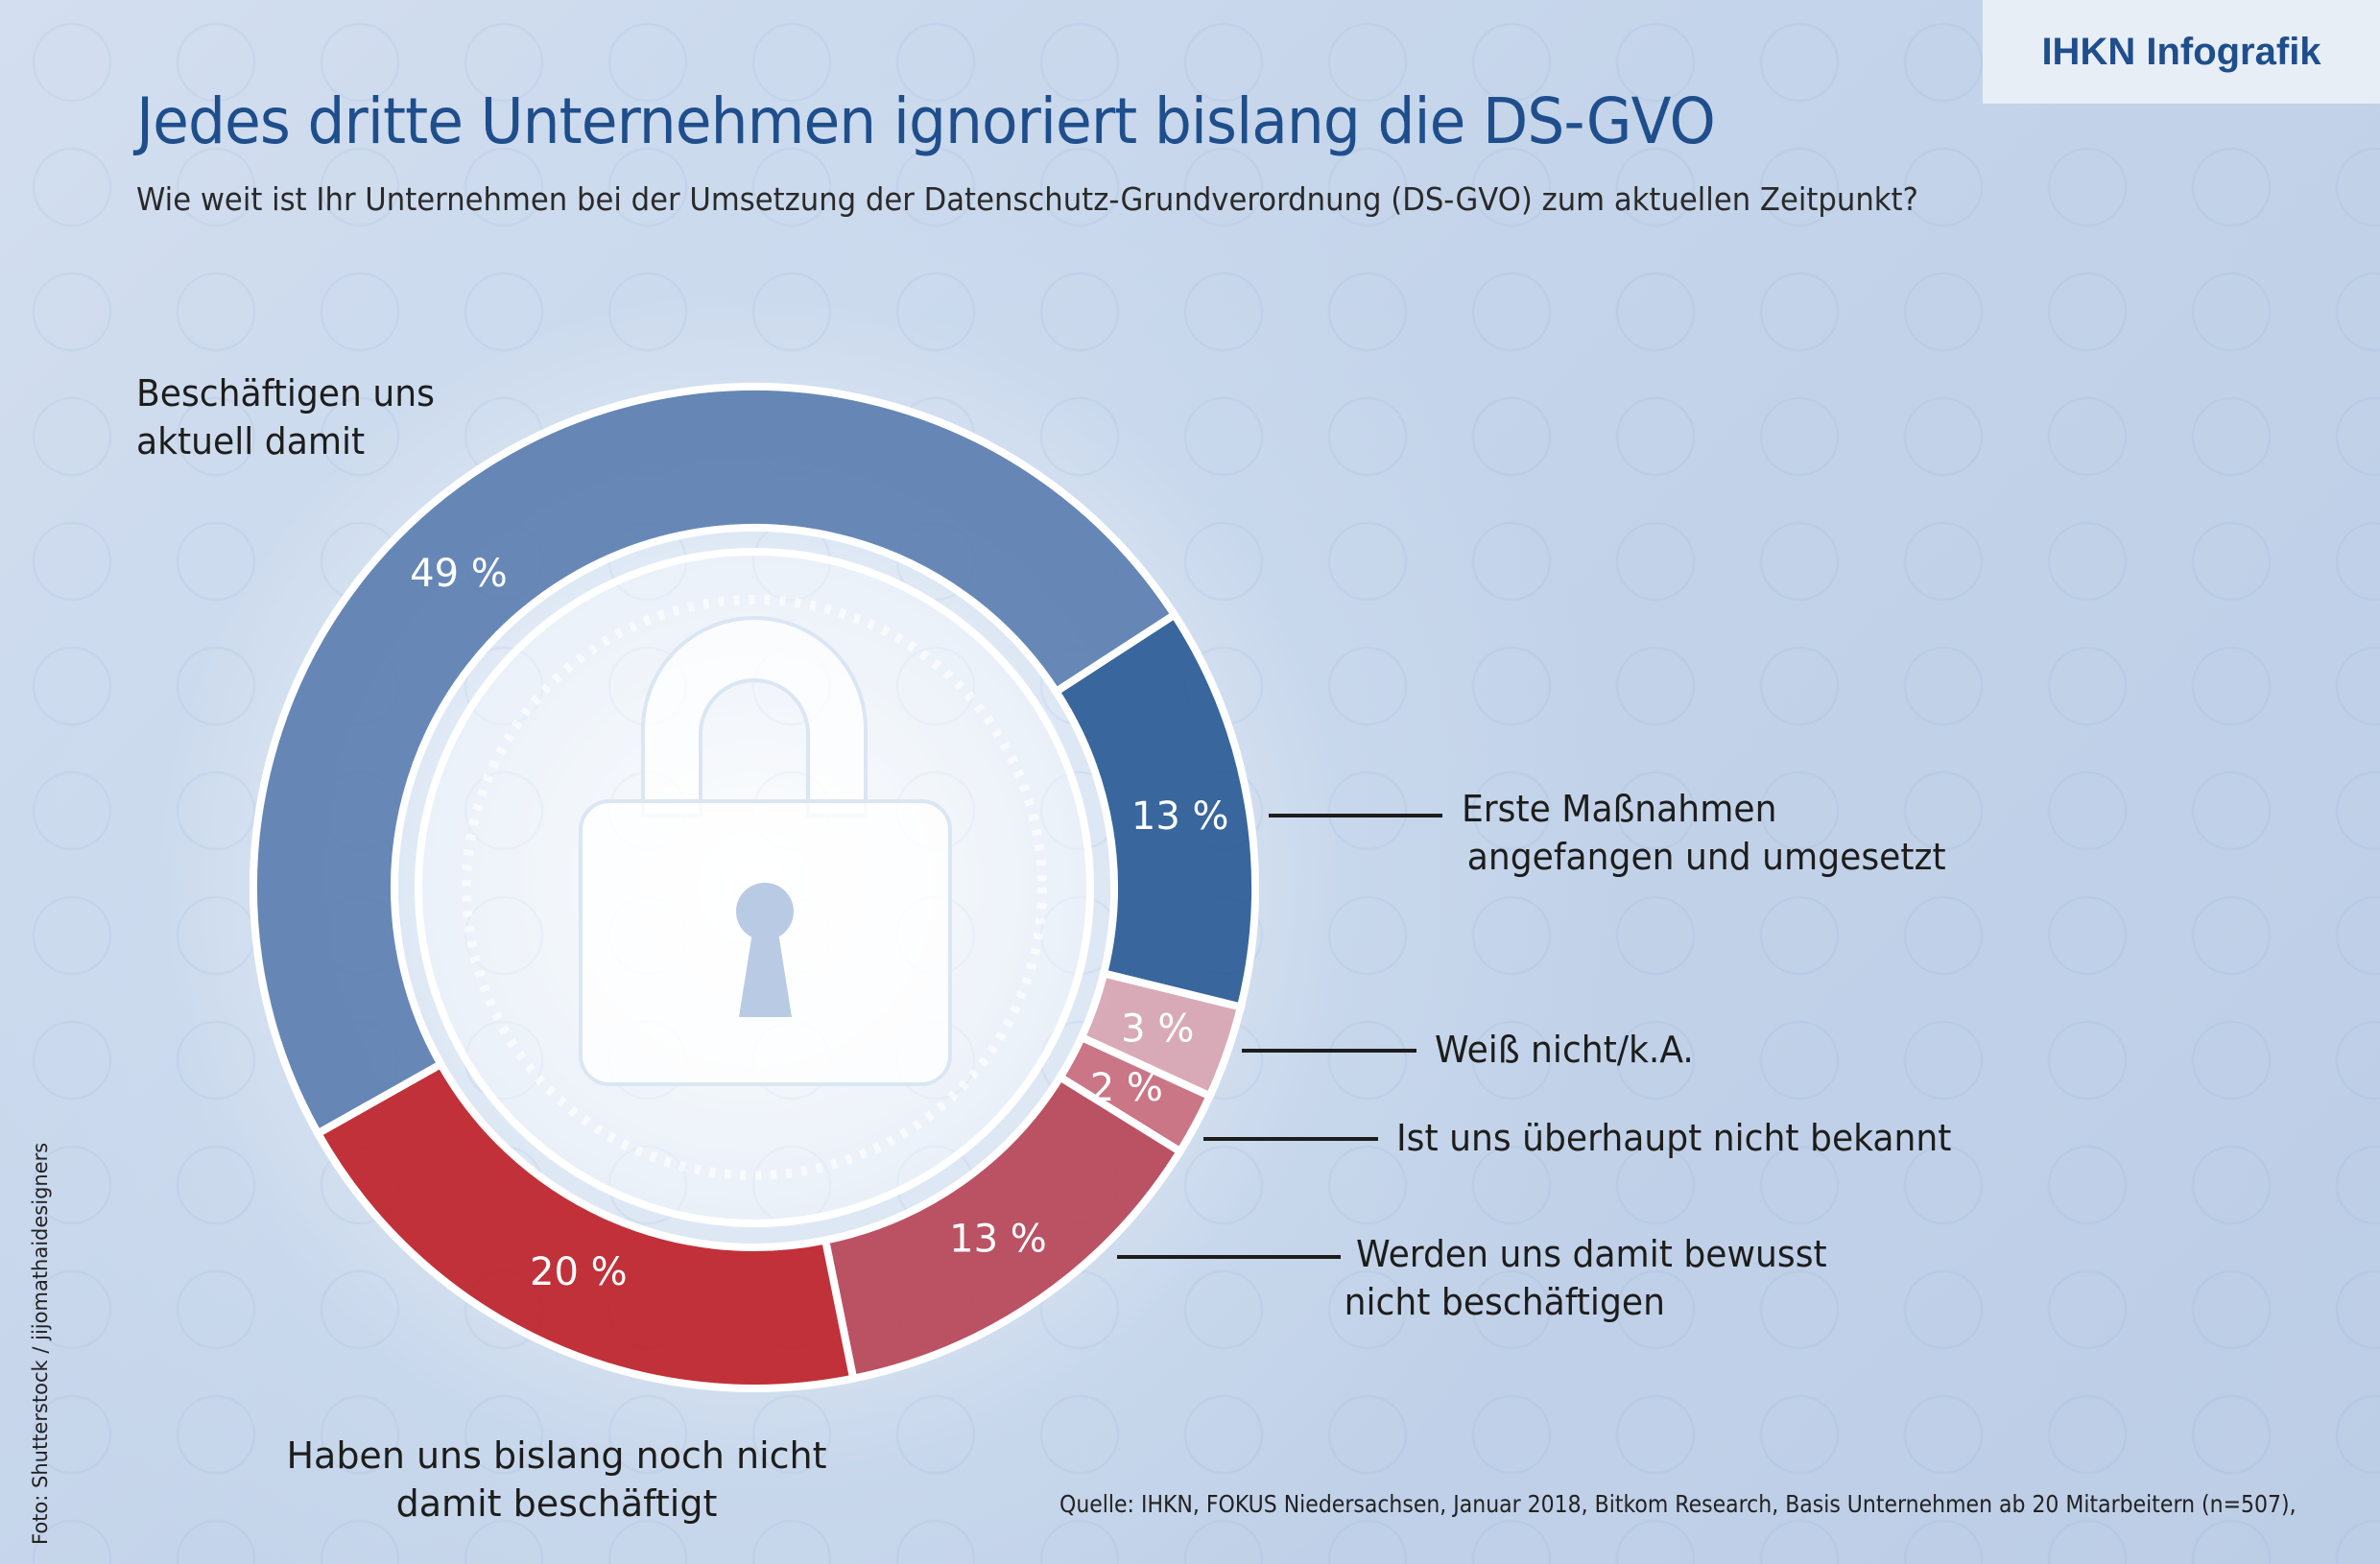 Image resolution: width=2380 pixels, height=1564 pixels. What do you see at coordinates (1356, 816) in the screenshot?
I see `leader-line-erste` at bounding box center [1356, 816].